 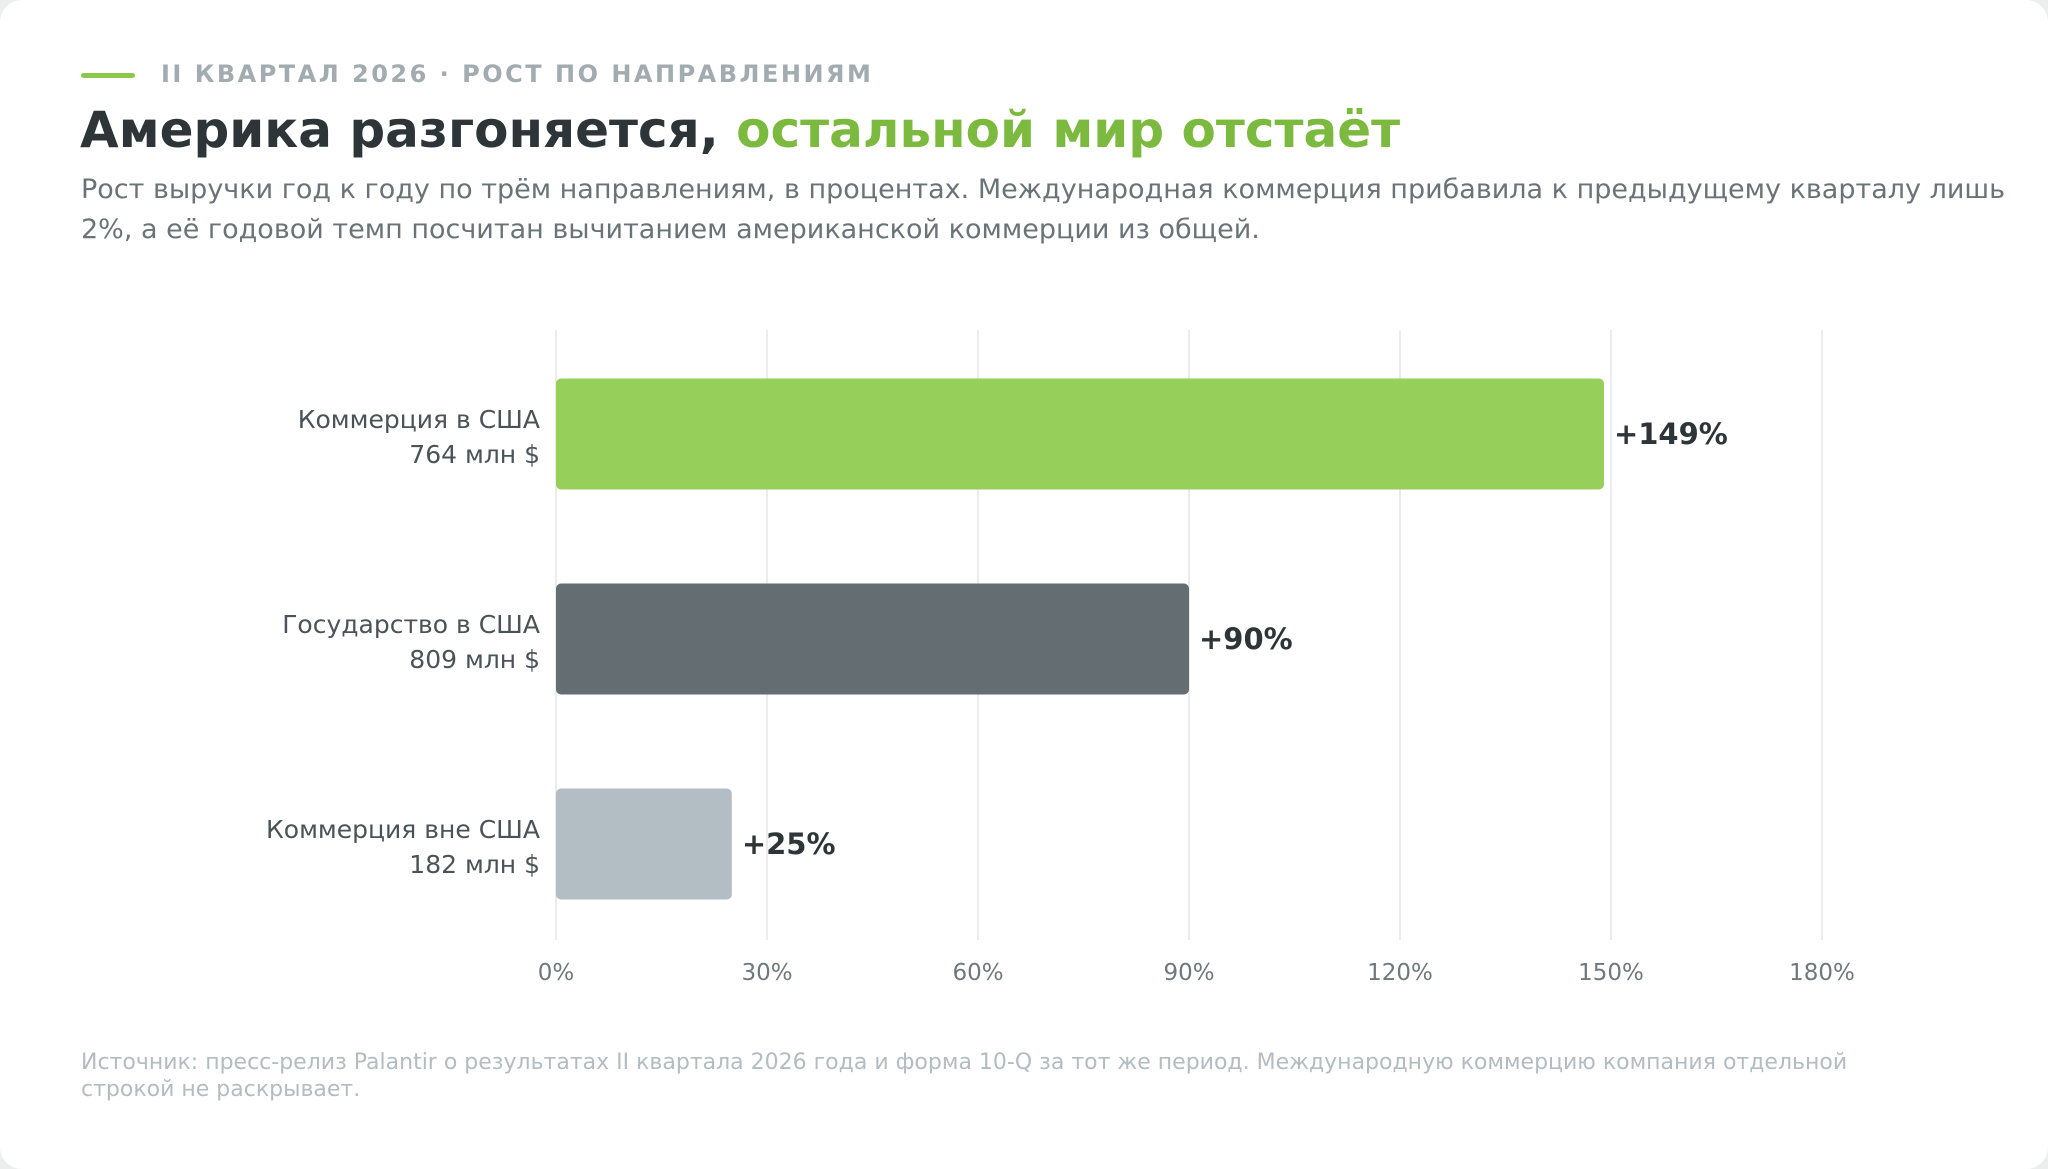 I want to click on category-sublabel: 809 млн $, so click(x=474, y=659).